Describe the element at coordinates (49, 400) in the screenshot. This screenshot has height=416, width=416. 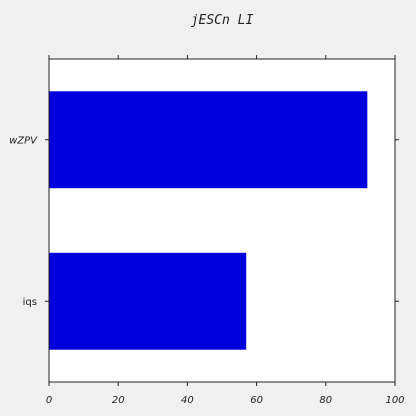
I see `x-tick-label: 0` at that location.